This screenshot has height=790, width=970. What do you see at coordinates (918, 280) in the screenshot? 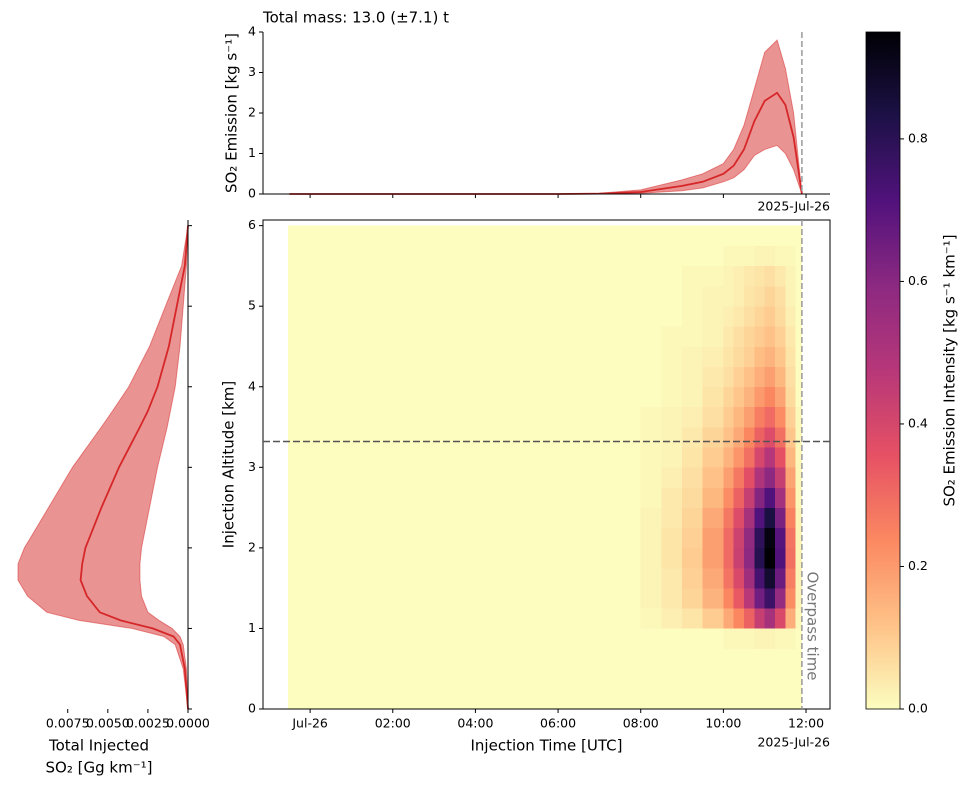
I see `colorbar-tick-label: 0.6` at bounding box center [918, 280].